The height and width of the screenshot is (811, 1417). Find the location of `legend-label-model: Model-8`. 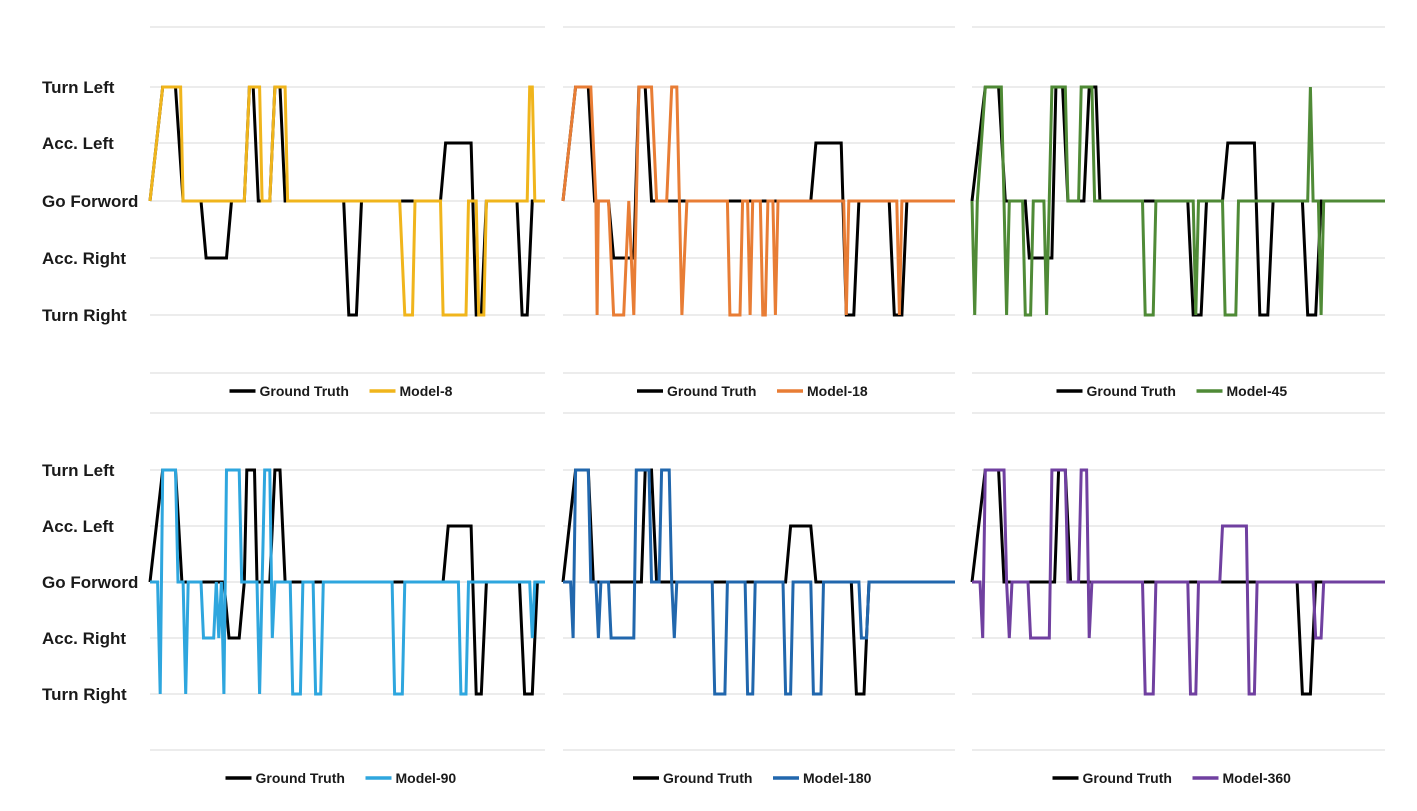

legend-label-model: Model-8 is located at coordinates (426, 391).